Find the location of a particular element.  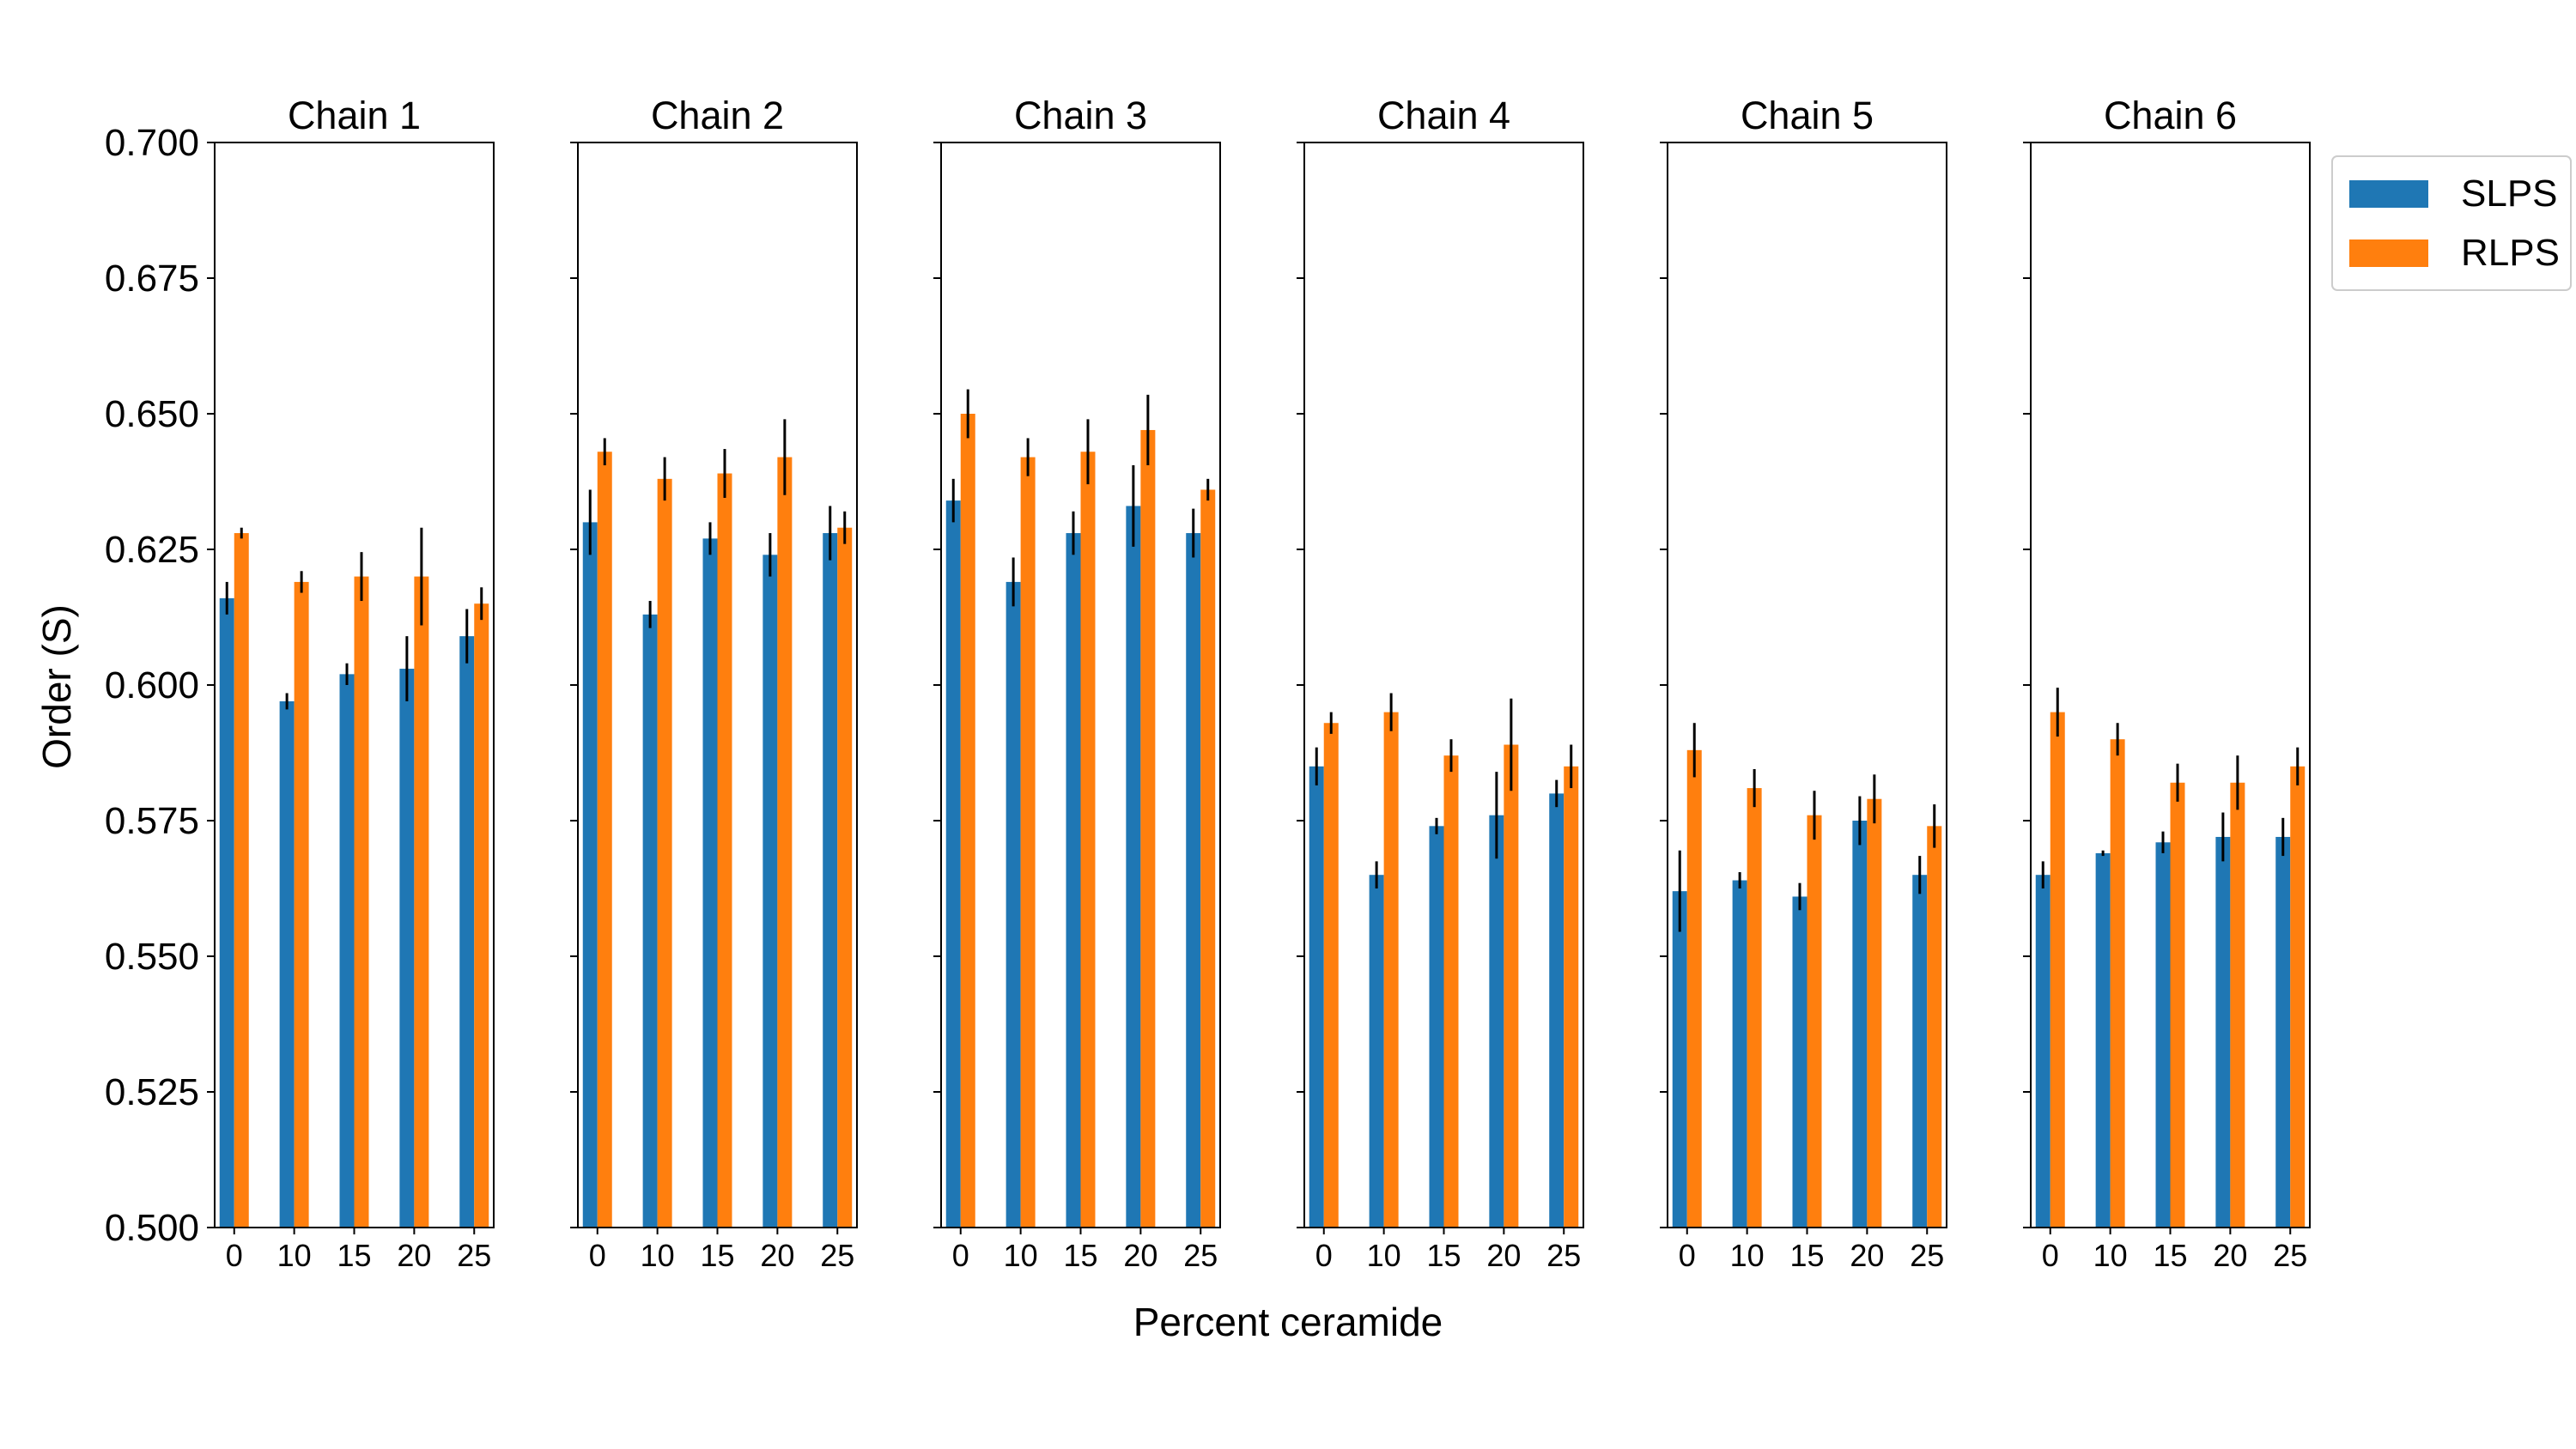

legend-swatch-slps is located at coordinates (2389, 194).